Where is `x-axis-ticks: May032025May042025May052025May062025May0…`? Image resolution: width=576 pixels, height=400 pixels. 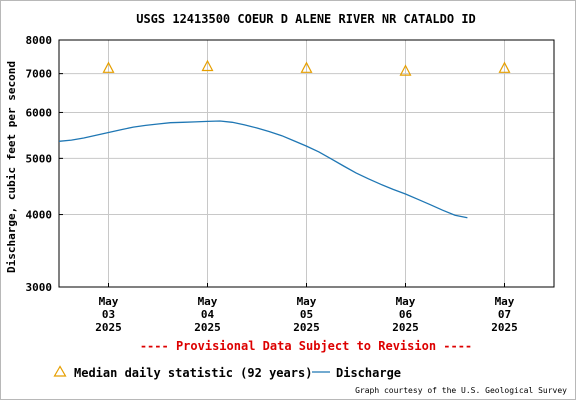
x-axis-ticks: May032025May042025May052025May062025May0… is located at coordinates (306, 308).